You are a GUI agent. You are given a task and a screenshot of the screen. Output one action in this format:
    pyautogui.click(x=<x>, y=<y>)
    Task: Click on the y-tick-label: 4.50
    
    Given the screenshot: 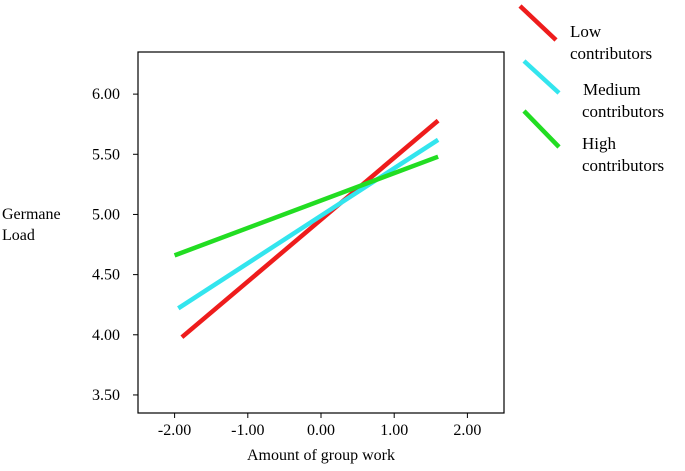 What is the action you would take?
    pyautogui.click(x=106, y=275)
    